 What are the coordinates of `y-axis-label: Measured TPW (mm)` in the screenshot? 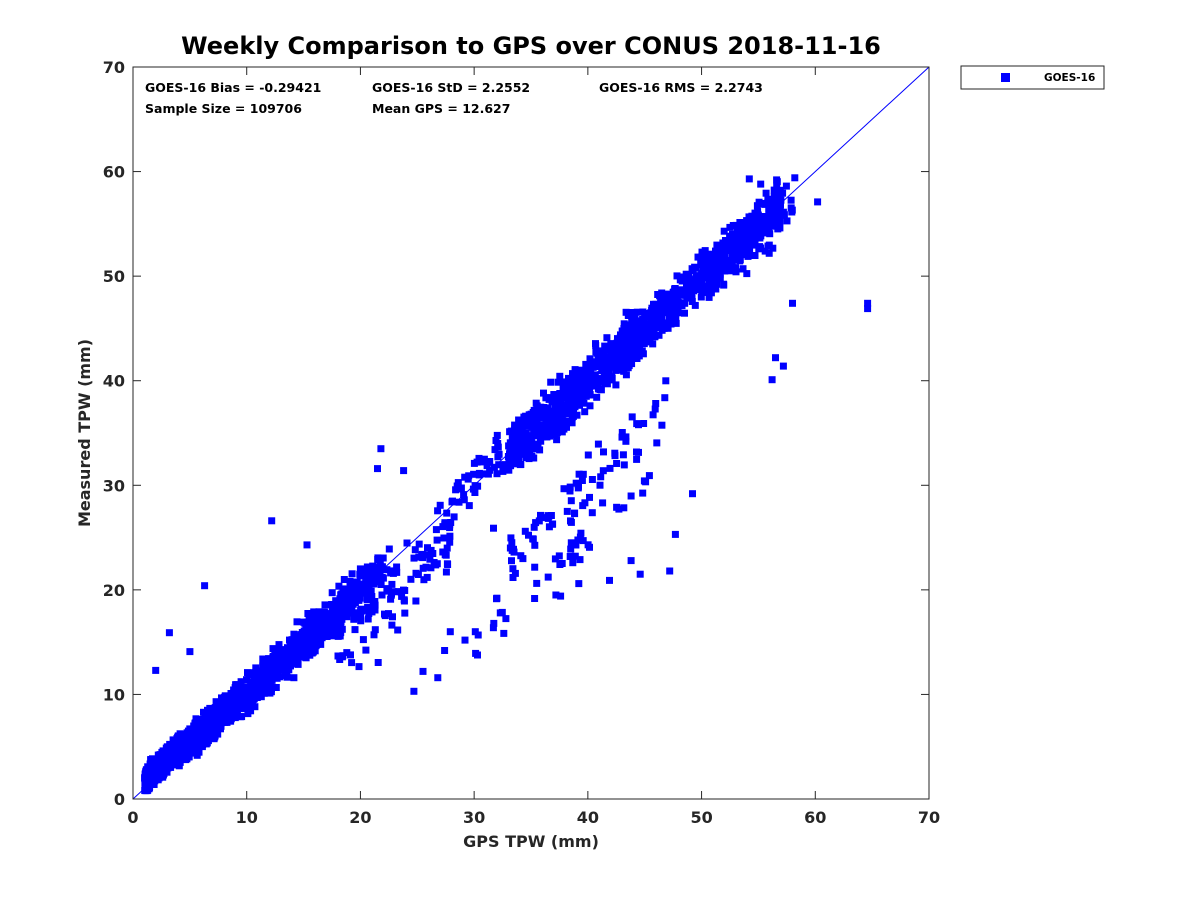 It's located at (84, 433).